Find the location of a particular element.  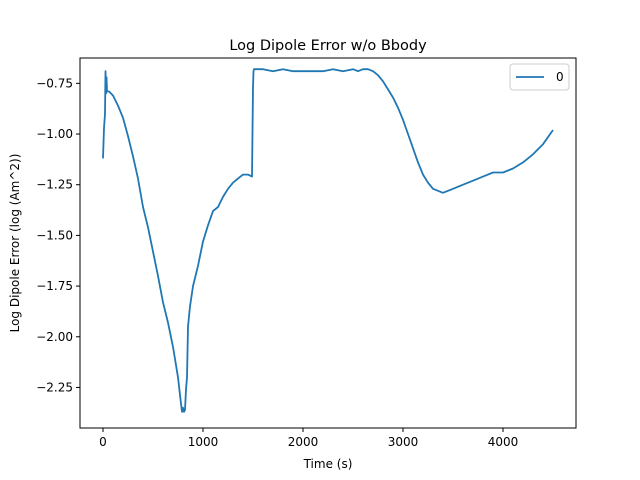

chart-title: Log Dipole Error w/o Bbody is located at coordinates (328, 46).